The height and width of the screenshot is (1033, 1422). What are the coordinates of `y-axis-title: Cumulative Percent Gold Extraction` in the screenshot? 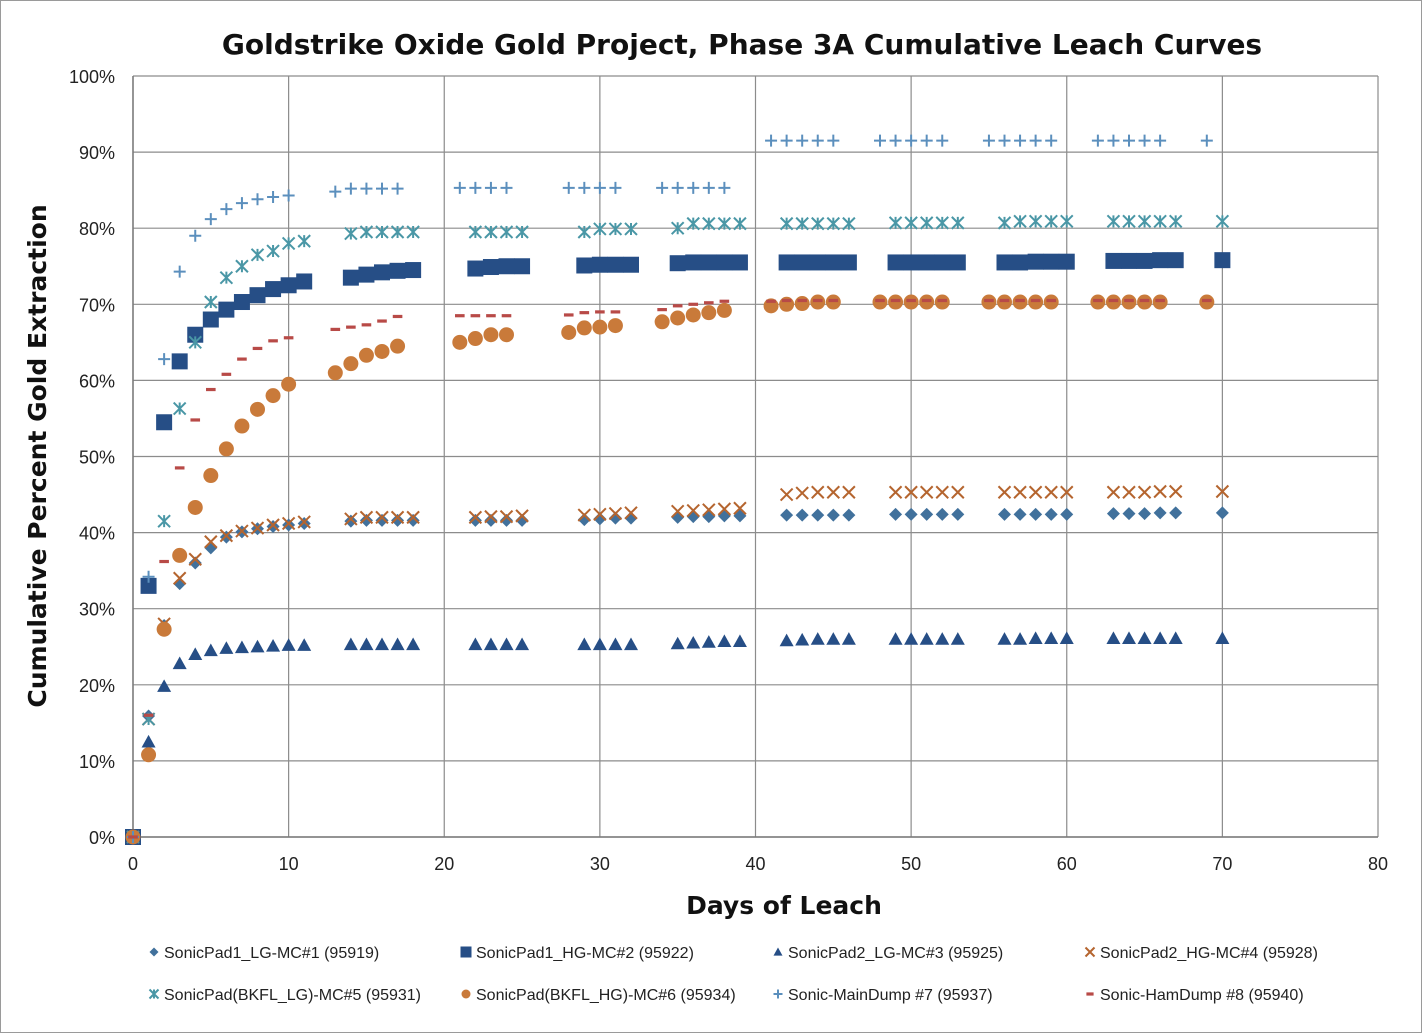 It's located at (37, 455).